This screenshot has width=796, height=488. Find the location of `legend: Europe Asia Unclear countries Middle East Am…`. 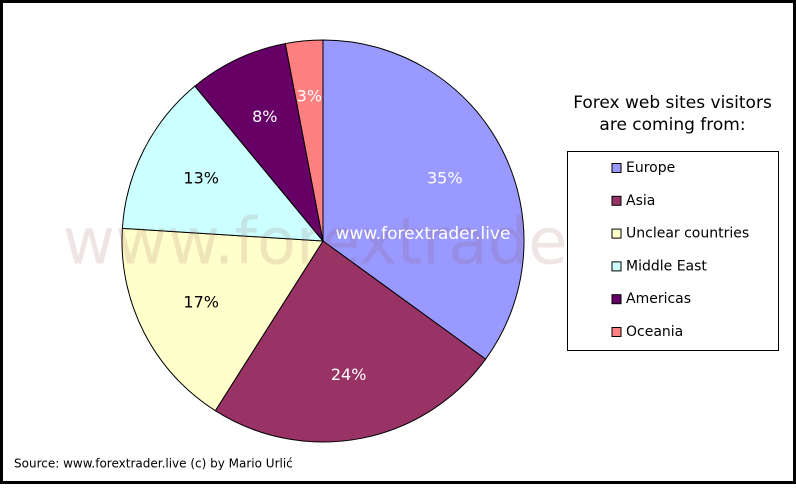

legend: Europe Asia Unclear countries Middle East Am… is located at coordinates (680, 250).